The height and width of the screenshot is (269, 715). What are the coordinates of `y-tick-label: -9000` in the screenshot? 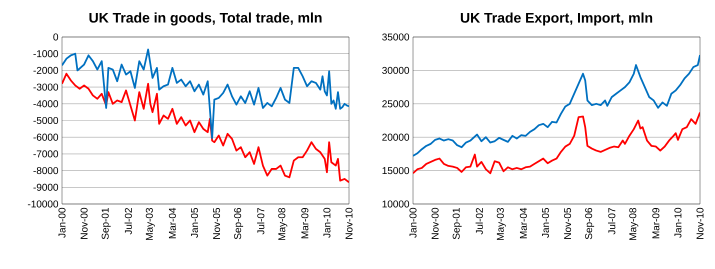 It's located at (45, 187).